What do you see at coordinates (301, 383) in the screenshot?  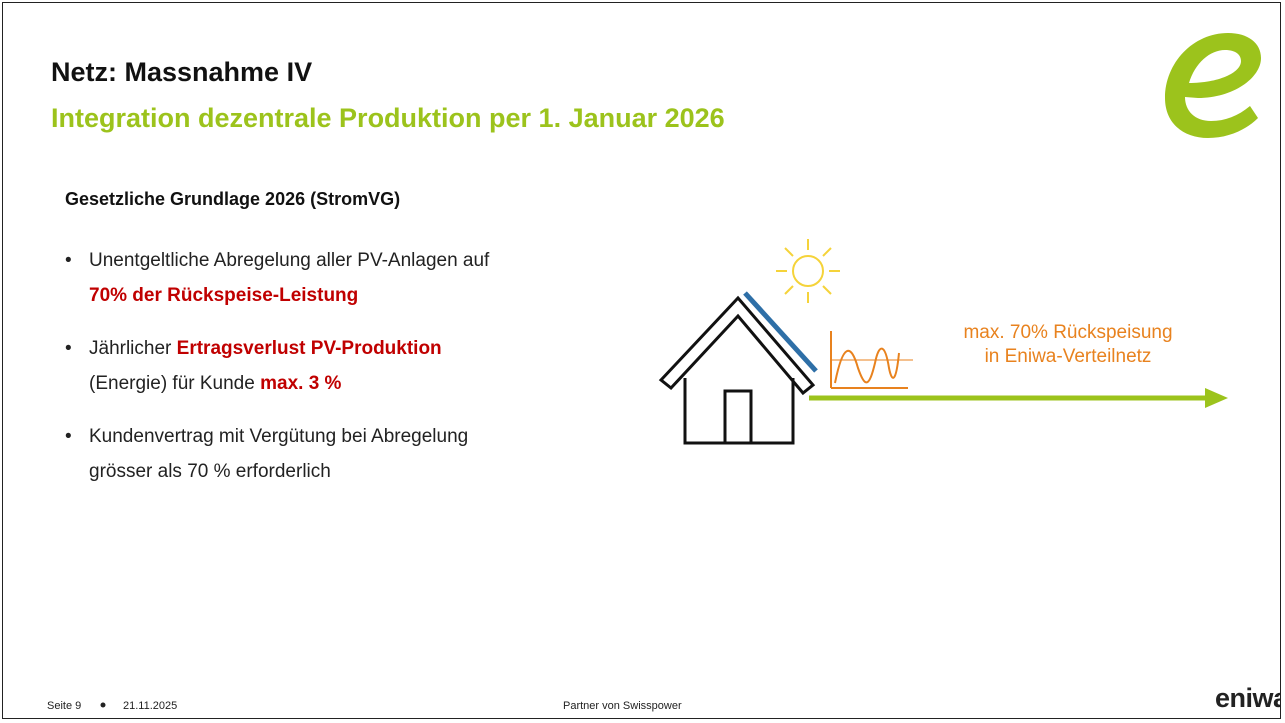 I see `emphasis: max. 3 %` at bounding box center [301, 383].